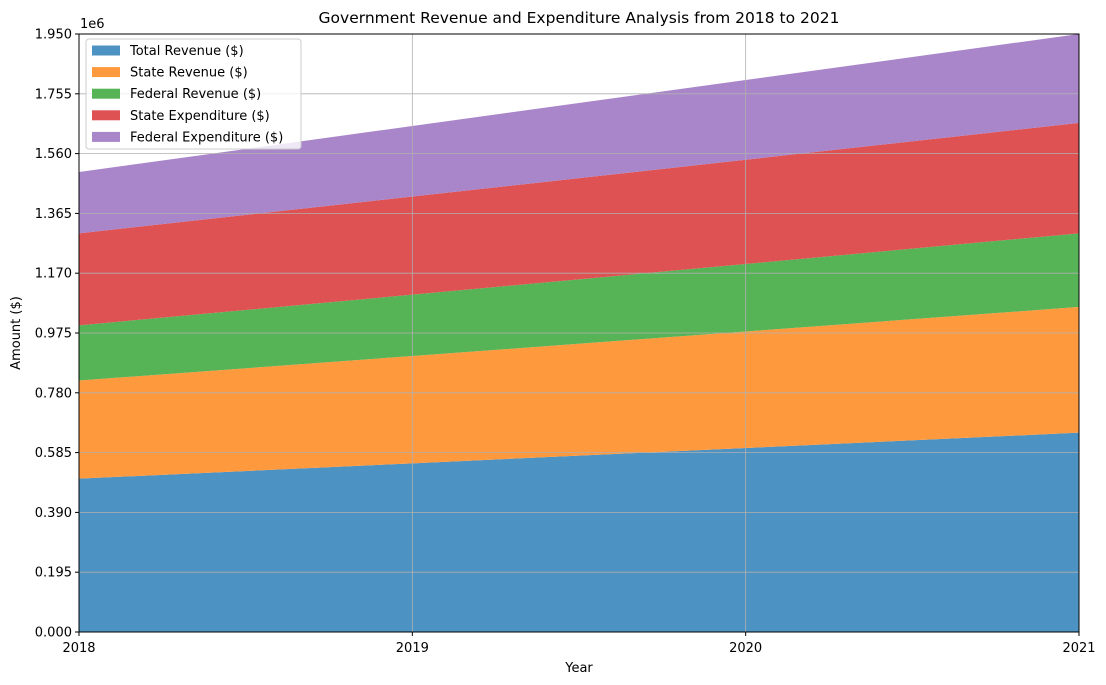  I want to click on legend-label-2: Federal Revenue ($), so click(195, 94).